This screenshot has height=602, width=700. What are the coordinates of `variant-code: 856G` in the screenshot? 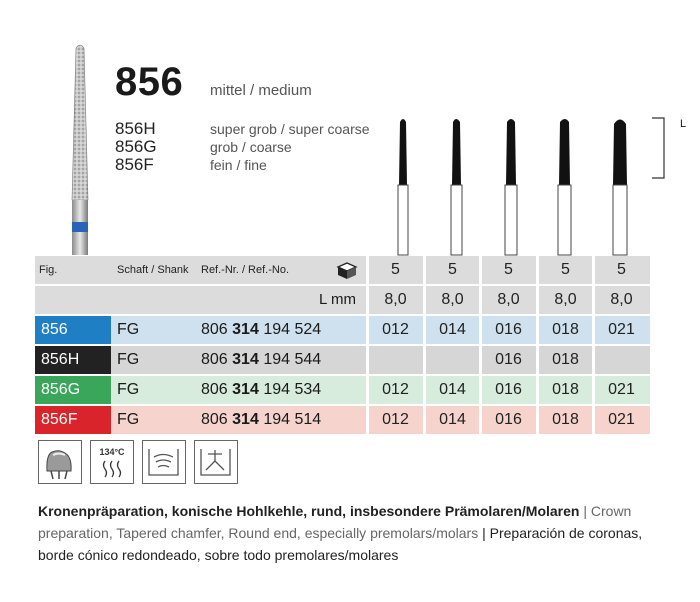 It's located at (136, 146).